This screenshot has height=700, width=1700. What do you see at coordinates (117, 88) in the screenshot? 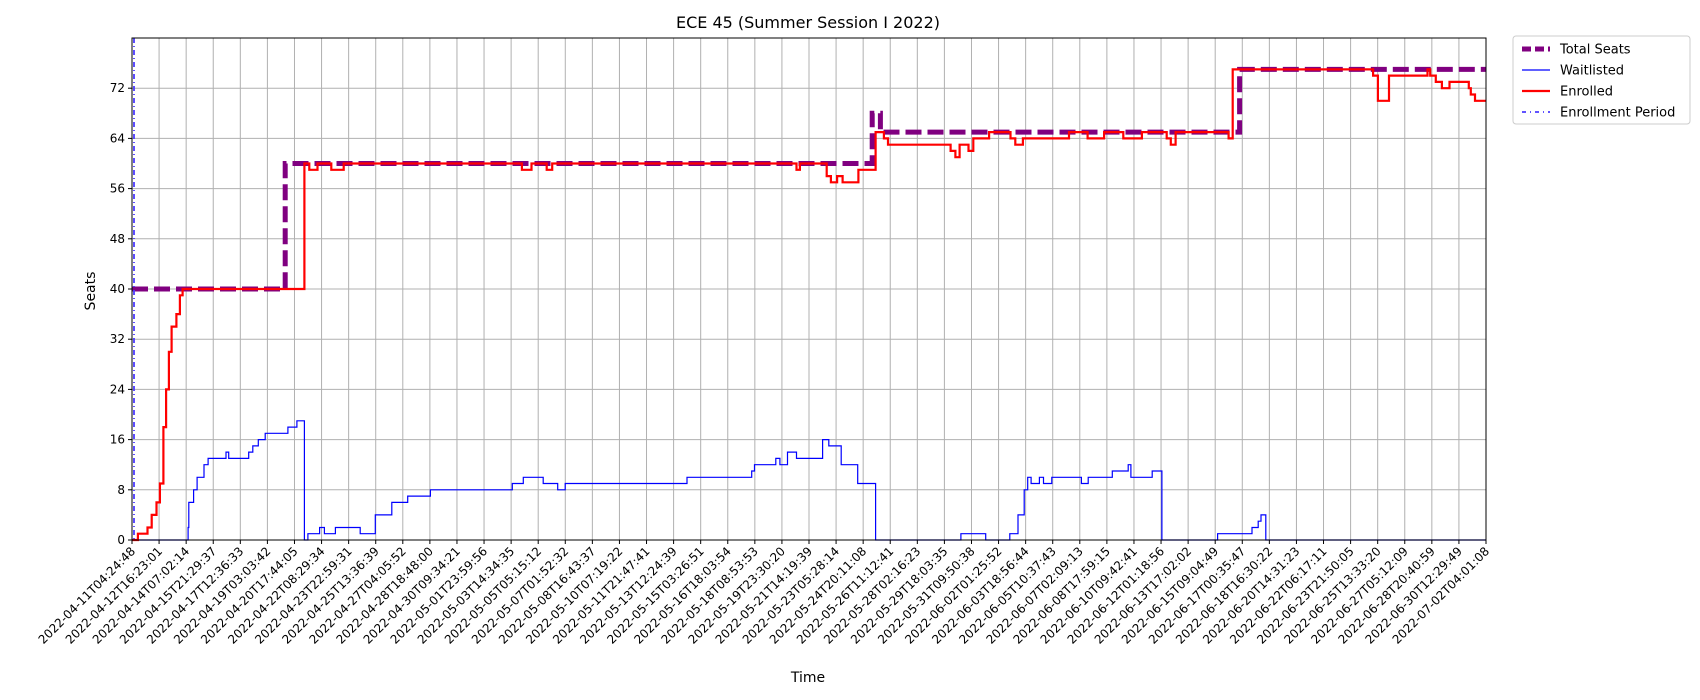
I see `y-tick-label: 72` at bounding box center [117, 88].